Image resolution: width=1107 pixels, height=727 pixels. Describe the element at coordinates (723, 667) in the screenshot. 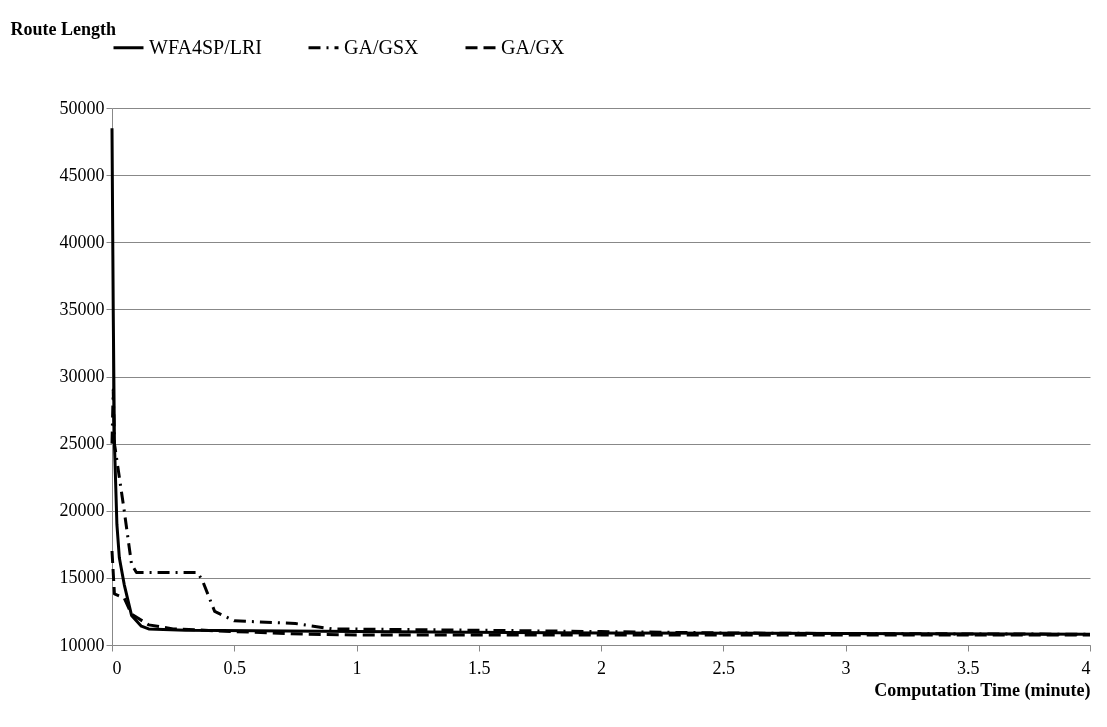

I see `x-tick-label: 2.5` at that location.